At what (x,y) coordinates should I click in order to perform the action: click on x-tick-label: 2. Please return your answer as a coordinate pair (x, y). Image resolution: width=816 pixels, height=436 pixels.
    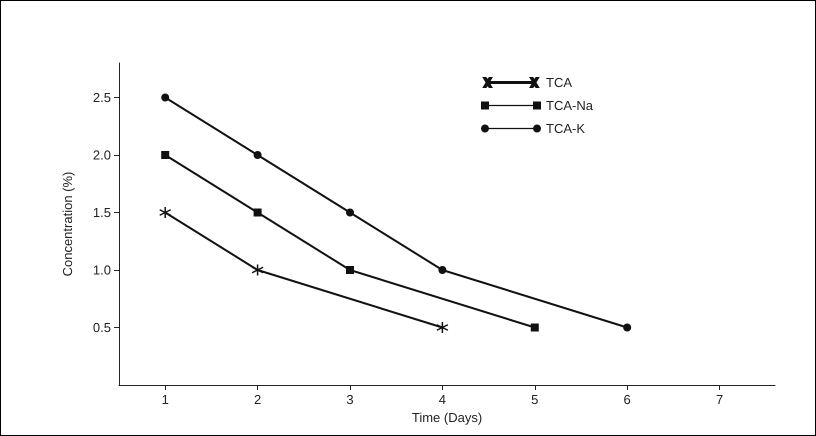
    Looking at the image, I should click on (258, 399).